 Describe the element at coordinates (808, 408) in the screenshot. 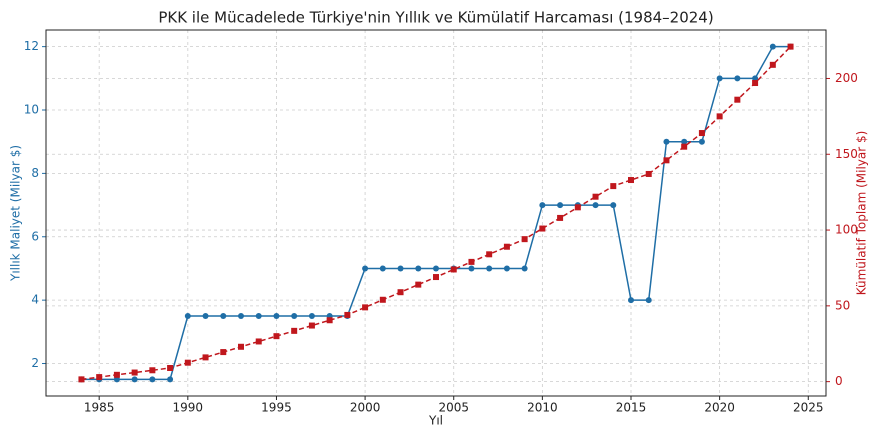

I see `x-tick-label: 2025` at that location.